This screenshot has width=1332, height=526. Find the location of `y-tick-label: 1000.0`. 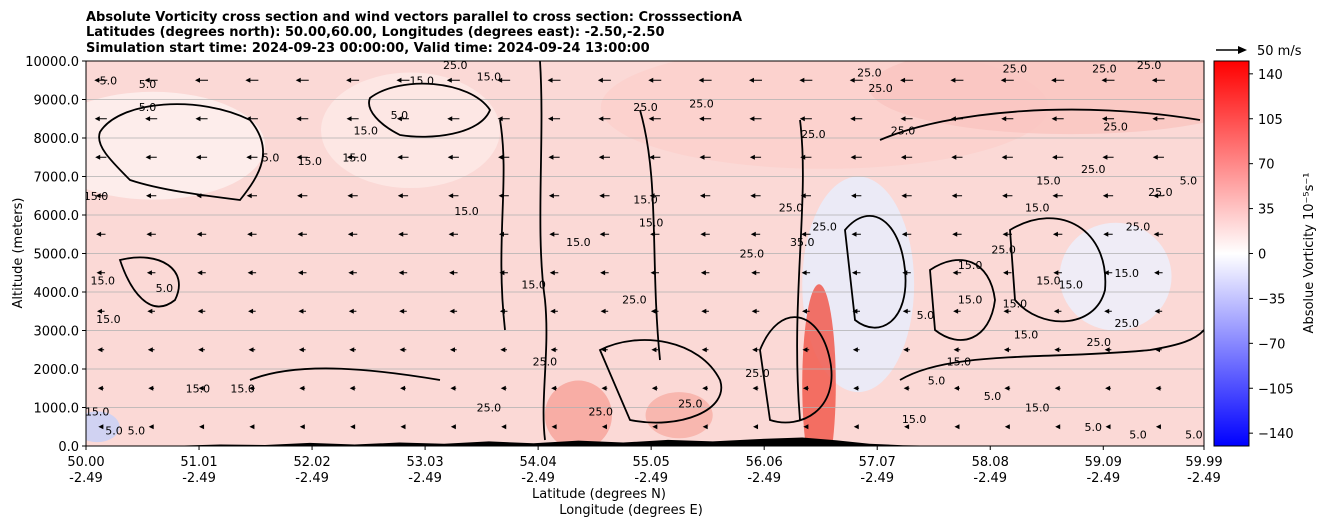

y-tick-label: 1000.0 is located at coordinates (57, 409).